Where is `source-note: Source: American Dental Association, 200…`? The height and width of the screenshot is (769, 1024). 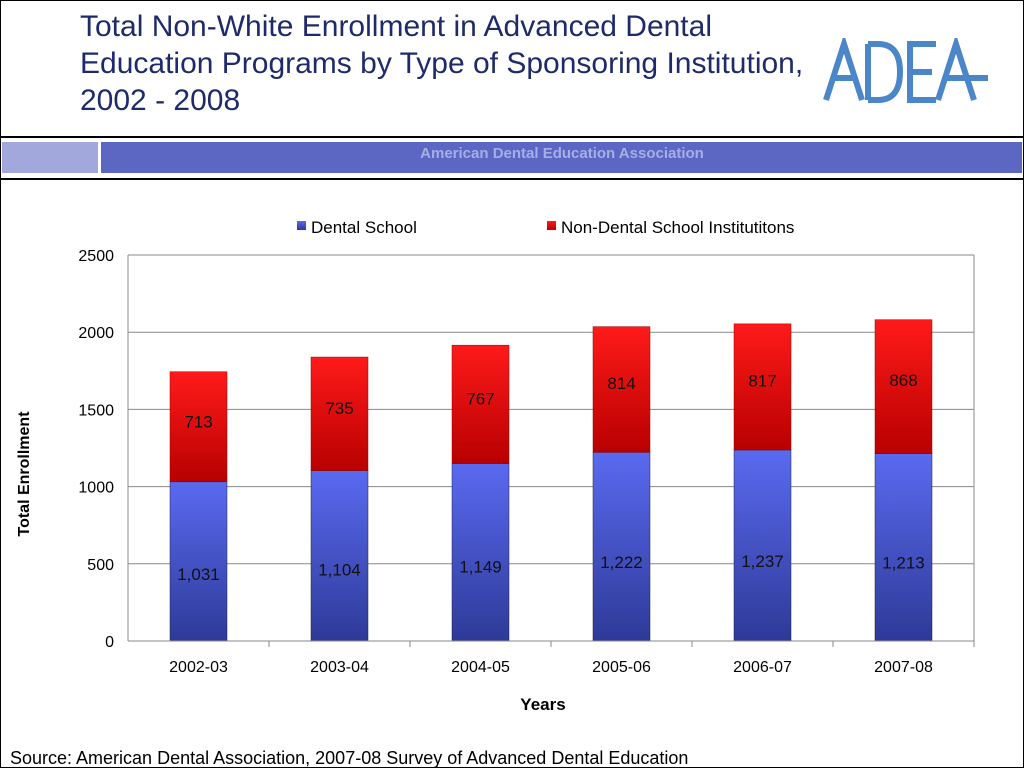
source-note: Source: American Dental Association, 200… is located at coordinates (349, 758).